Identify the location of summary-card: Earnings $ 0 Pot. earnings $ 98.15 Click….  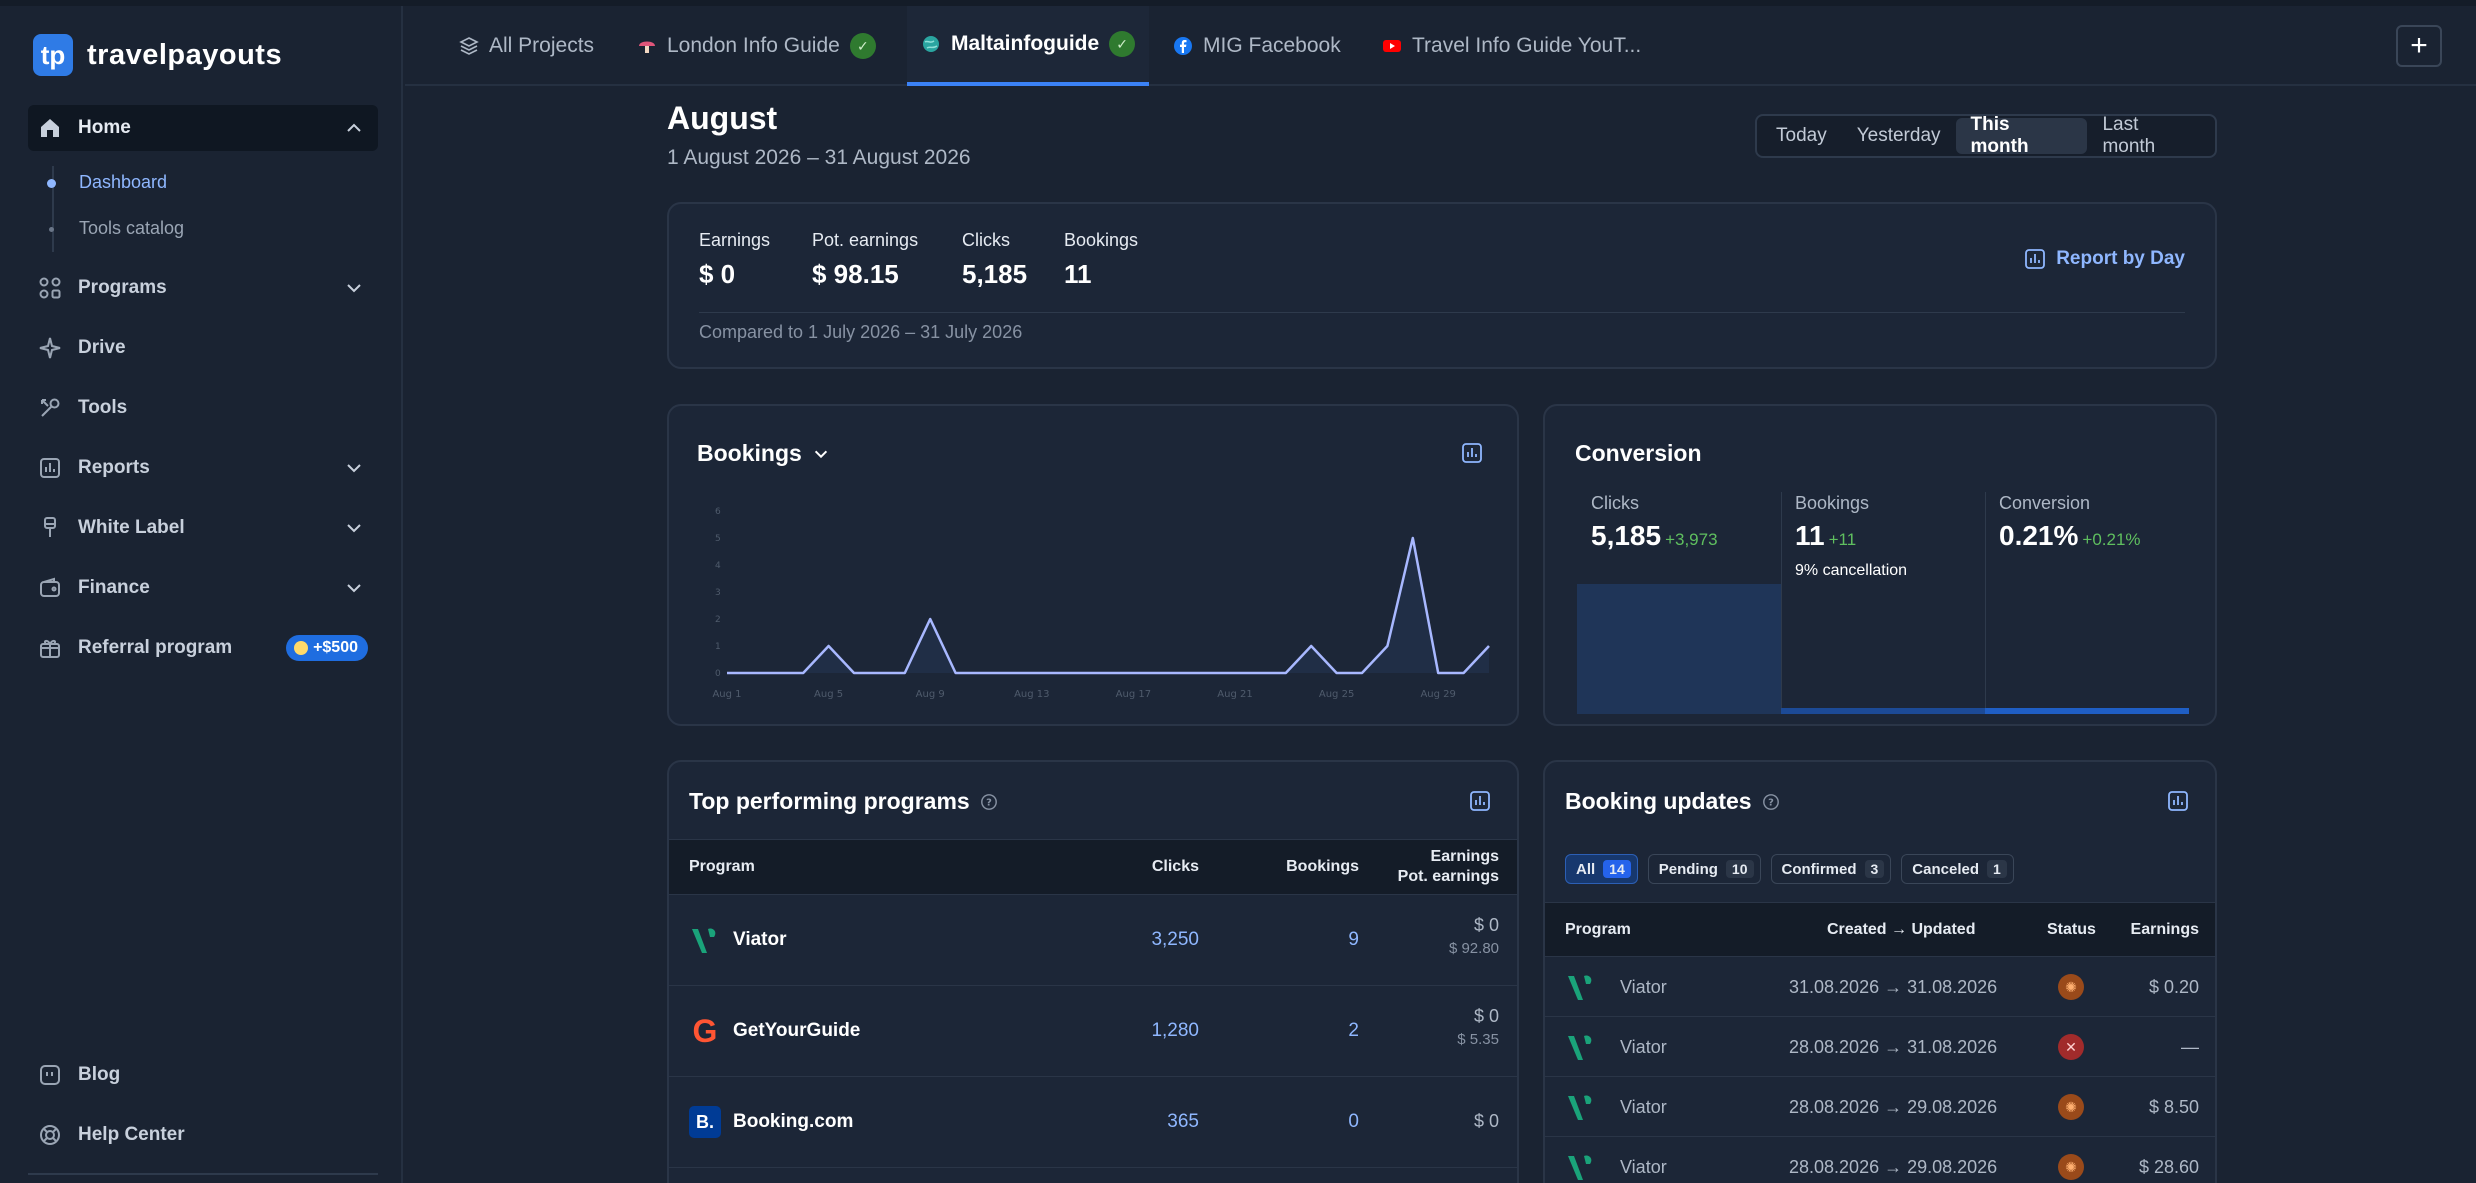
(1442, 285).